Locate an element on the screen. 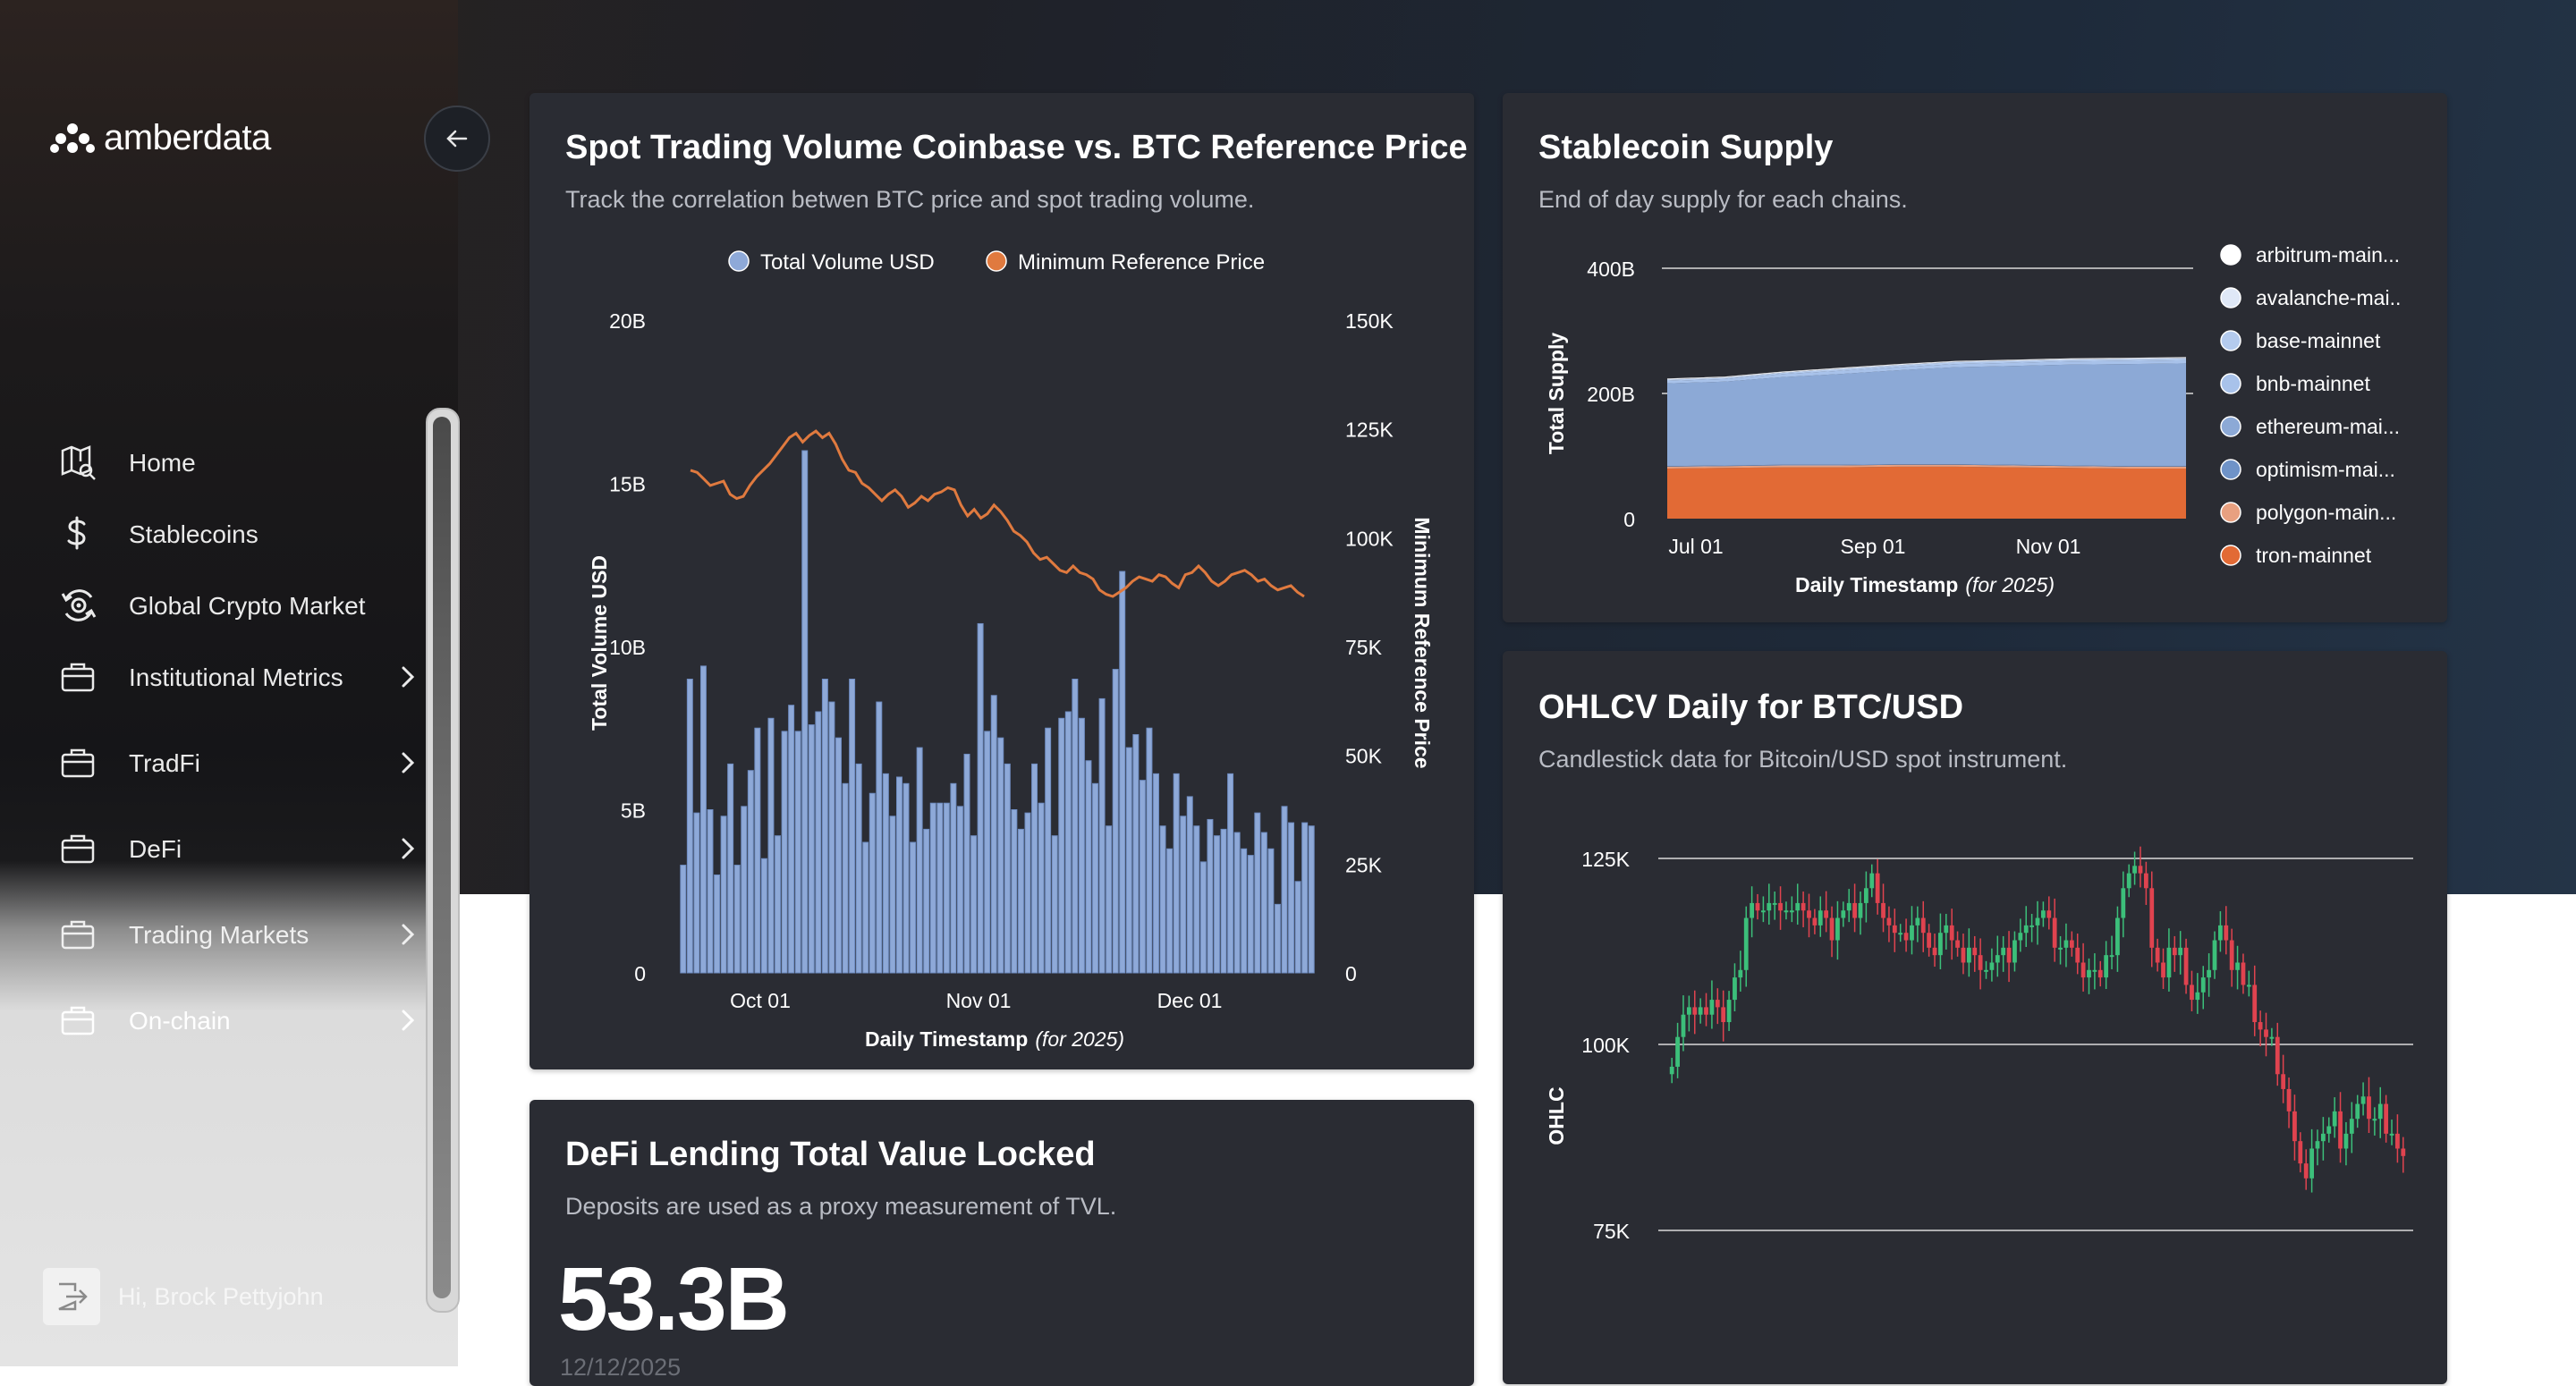 This screenshot has height=1386, width=2576. logout-icon is located at coordinates (71, 1296).